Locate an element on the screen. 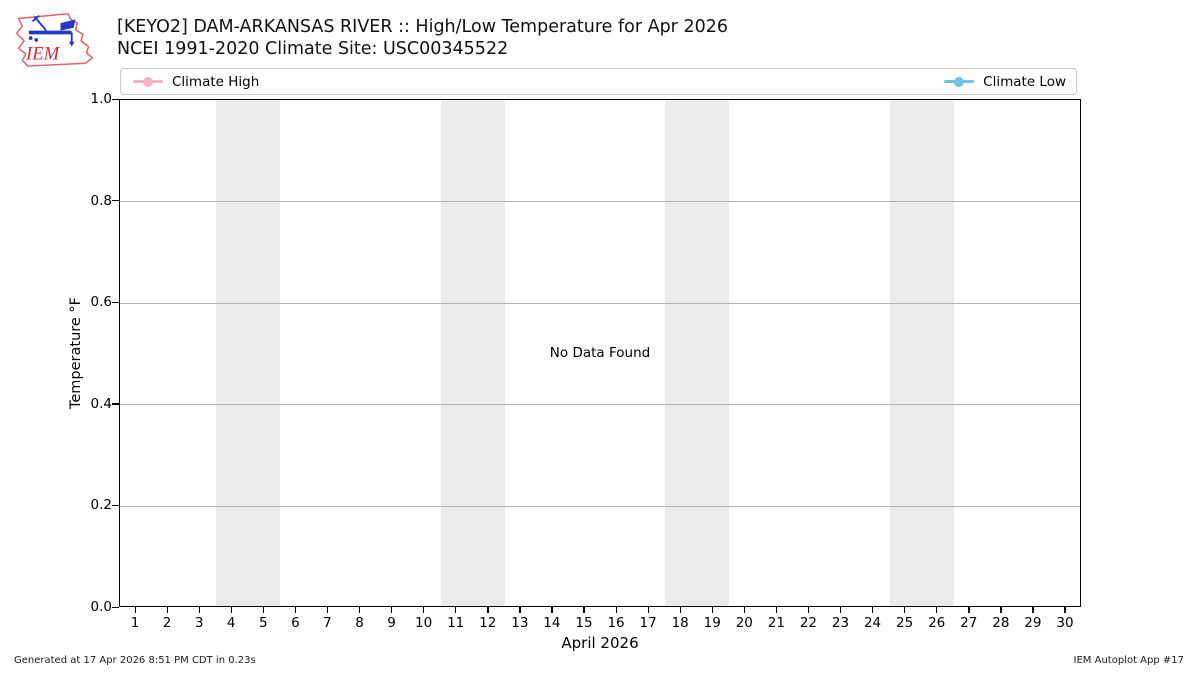 Image resolution: width=1200 pixels, height=675 pixels. x-tick-label: 30 is located at coordinates (1065, 623).